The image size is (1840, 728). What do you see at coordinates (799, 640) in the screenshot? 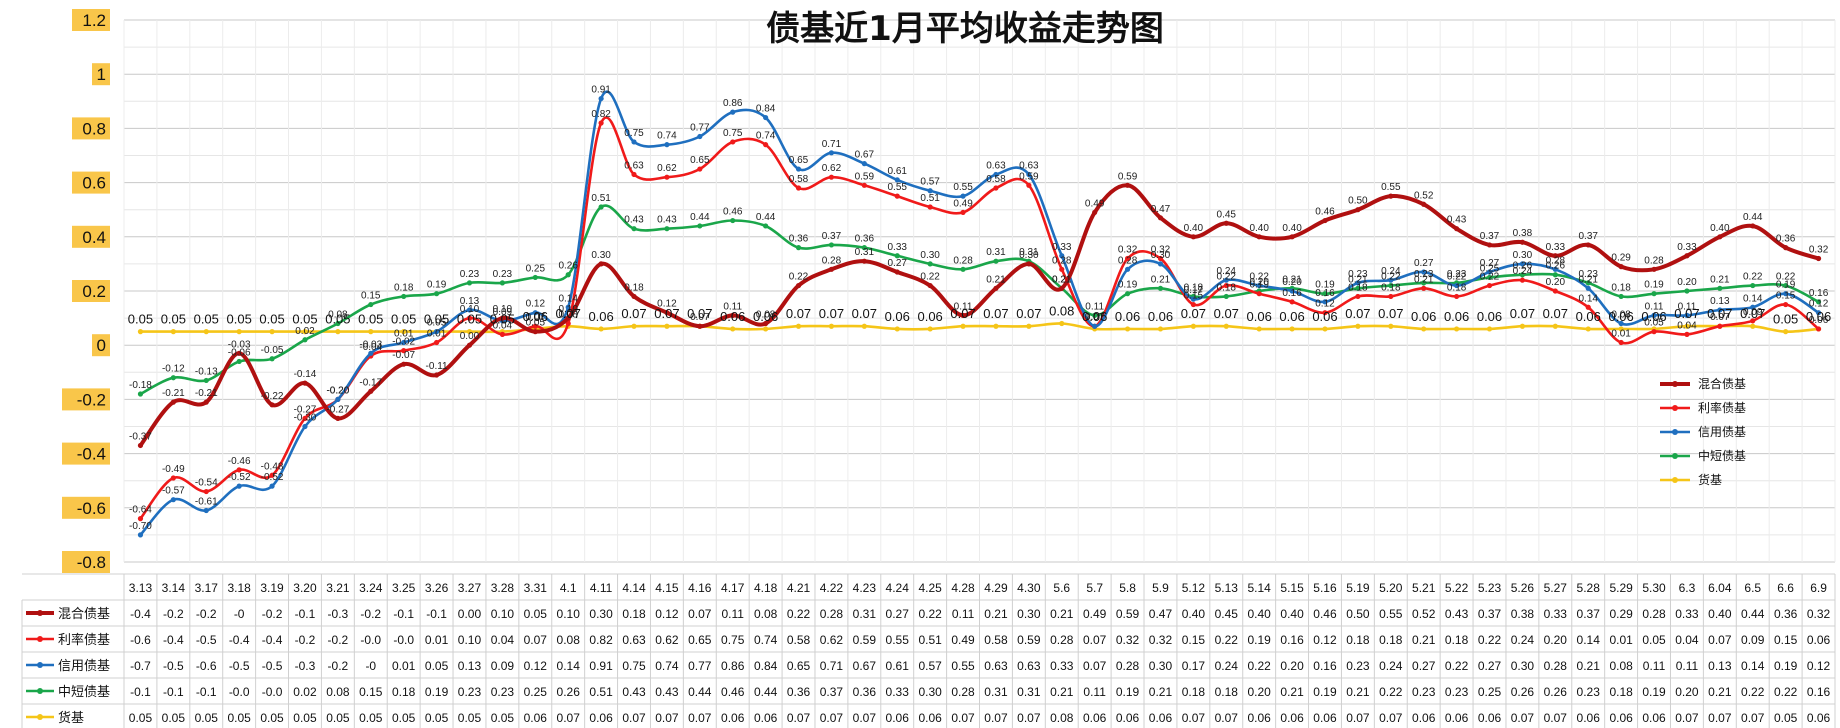
I see `table-cell: 0.58` at bounding box center [799, 640].